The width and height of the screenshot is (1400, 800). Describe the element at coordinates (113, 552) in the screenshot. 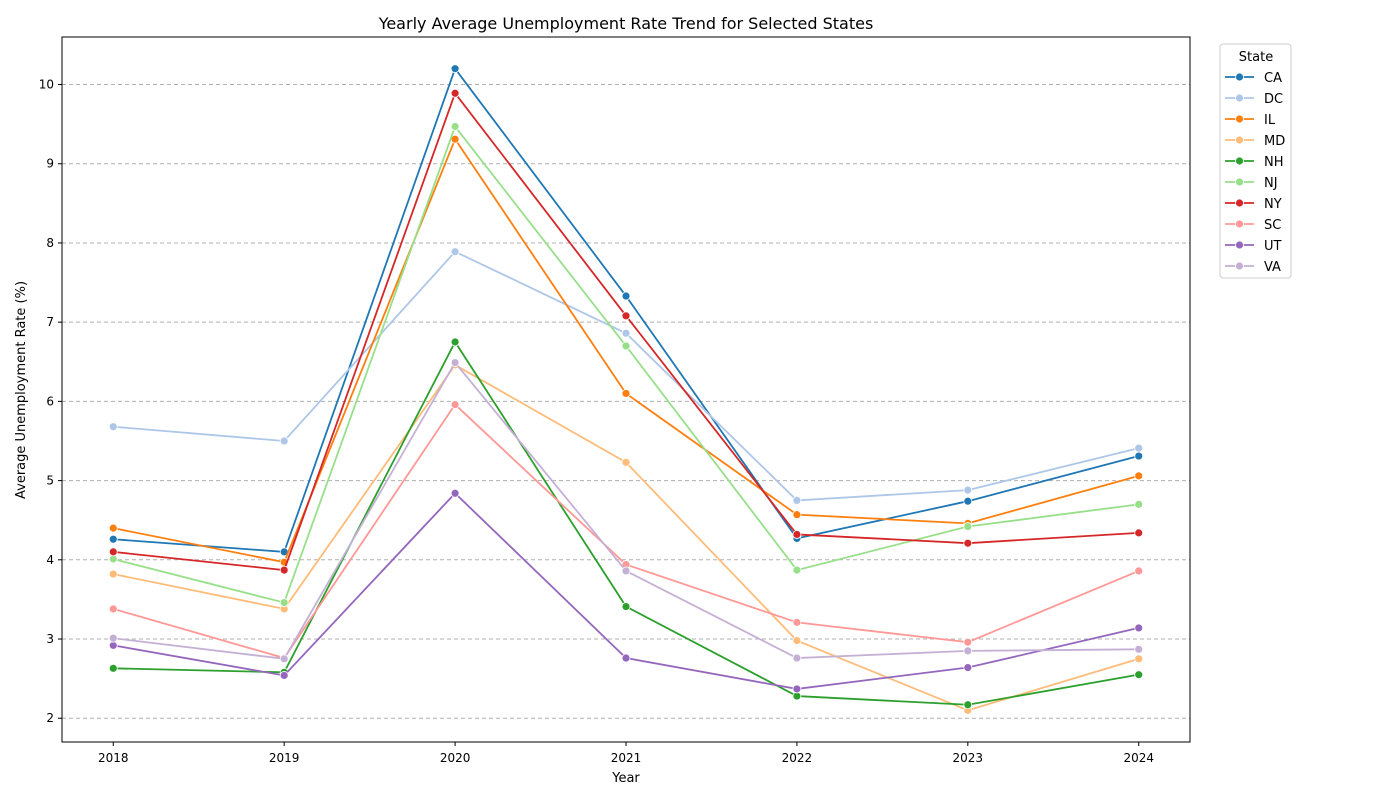

I see `data-point-ny-2018` at that location.